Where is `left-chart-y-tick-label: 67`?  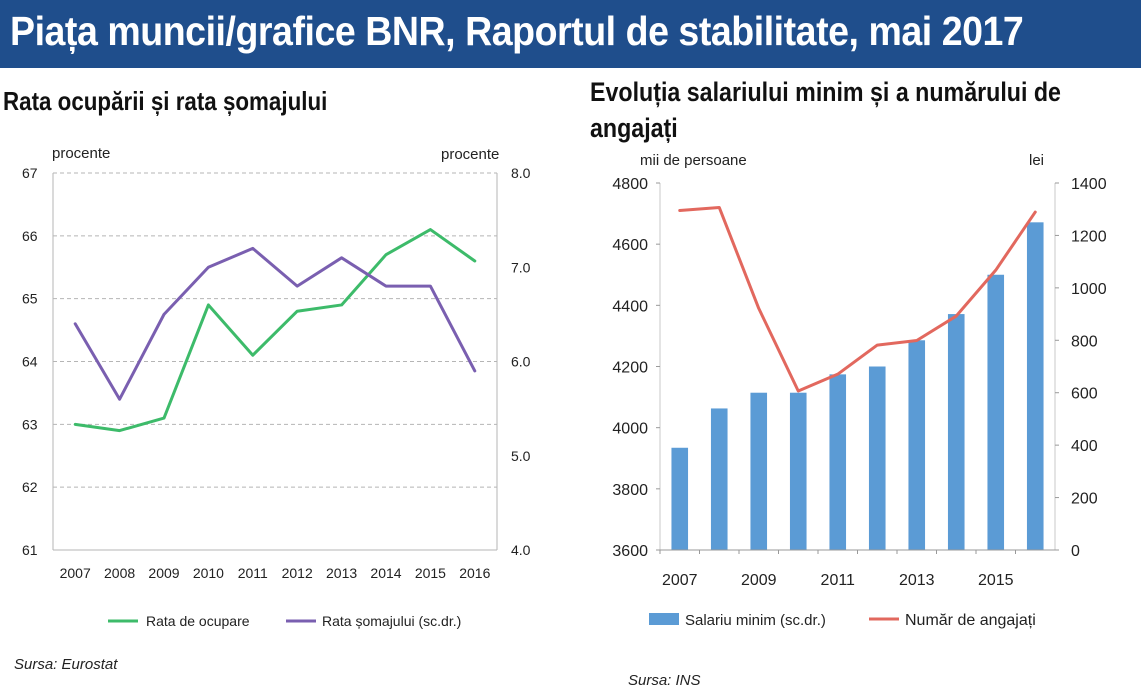 left-chart-y-tick-label: 67 is located at coordinates (30, 173).